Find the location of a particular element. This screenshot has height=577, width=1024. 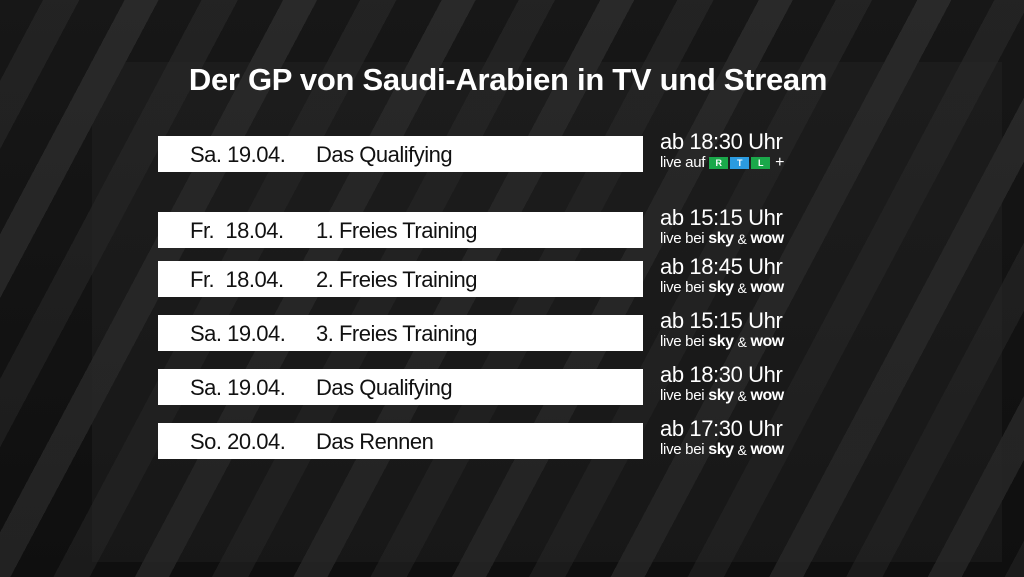

featured-event: Das Qualifying is located at coordinates (384, 154).